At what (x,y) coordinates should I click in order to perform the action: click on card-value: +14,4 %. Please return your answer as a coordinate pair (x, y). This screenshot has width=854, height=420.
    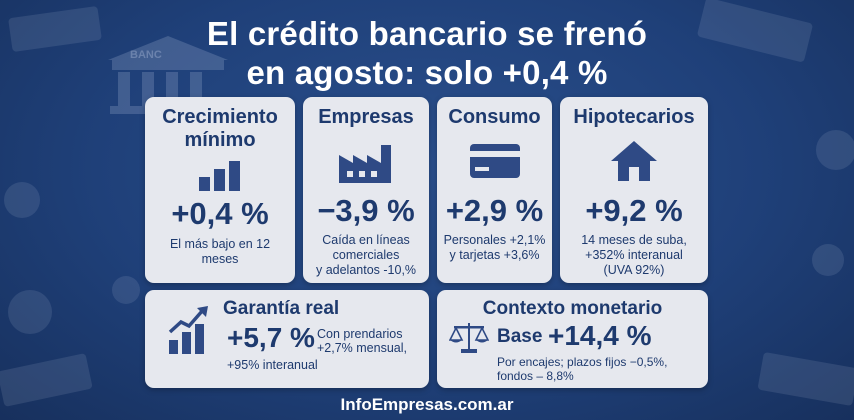
    Looking at the image, I should click on (600, 335).